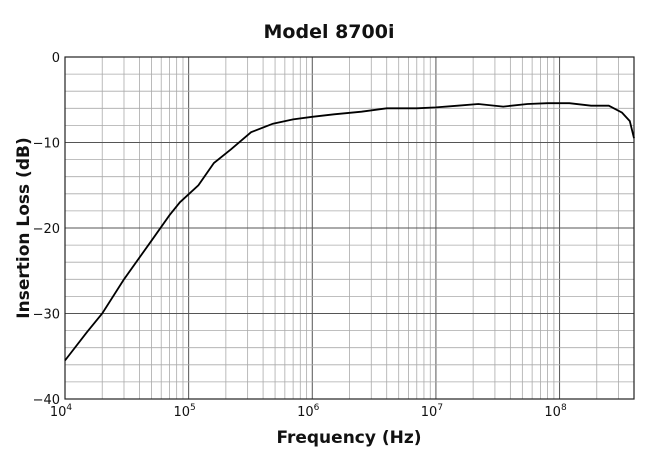  What do you see at coordinates (24, 227) in the screenshot?
I see `y-axis-label: Insertion Loss (dB)` at bounding box center [24, 227].